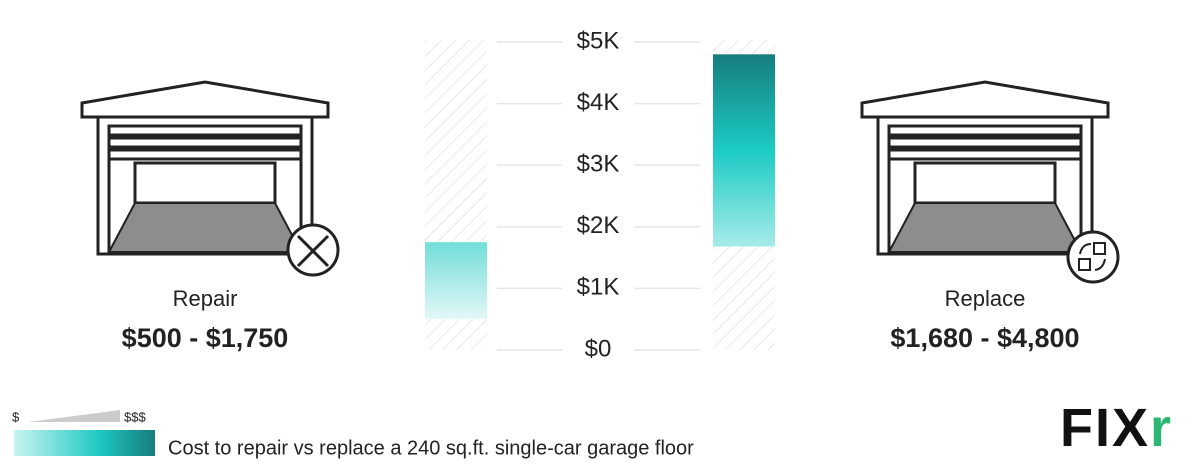 Image resolution: width=1200 pixels, height=470 pixels. What do you see at coordinates (598, 225) in the screenshot?
I see `y-tick-label: $2K` at bounding box center [598, 225].